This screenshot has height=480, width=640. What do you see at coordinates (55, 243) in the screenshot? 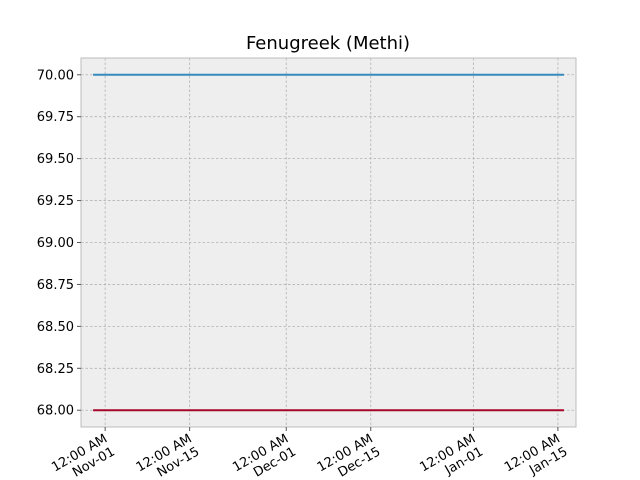
I see `y-tick-label: 69.00` at bounding box center [55, 243].